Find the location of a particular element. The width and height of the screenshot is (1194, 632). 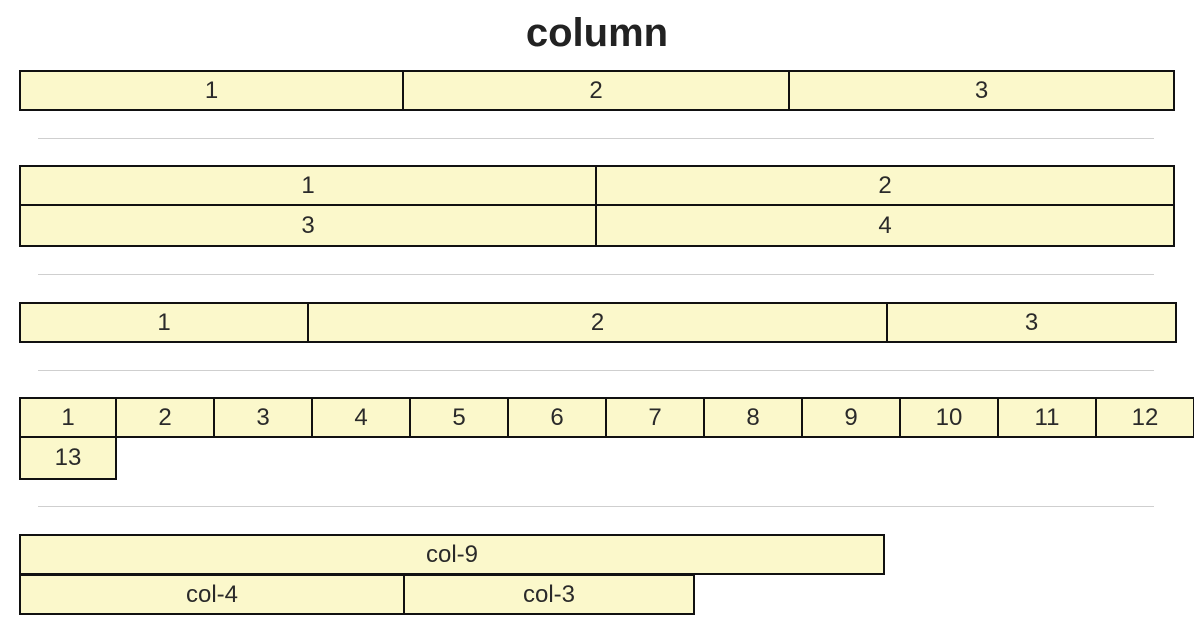

grid-row-col-4-col-3: col-4 col-3 is located at coordinates (596, 594).